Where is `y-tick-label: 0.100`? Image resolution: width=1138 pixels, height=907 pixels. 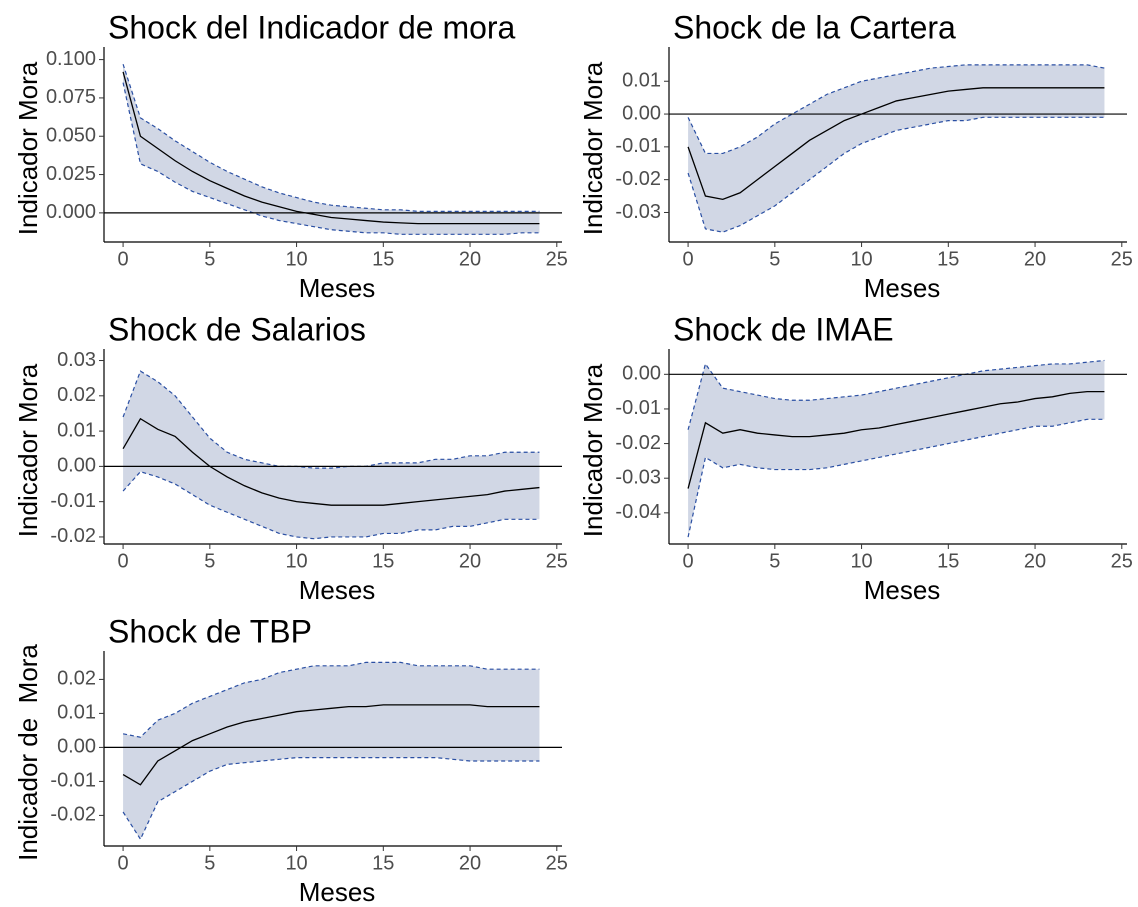
y-tick-label: 0.100 is located at coordinates (71, 59).